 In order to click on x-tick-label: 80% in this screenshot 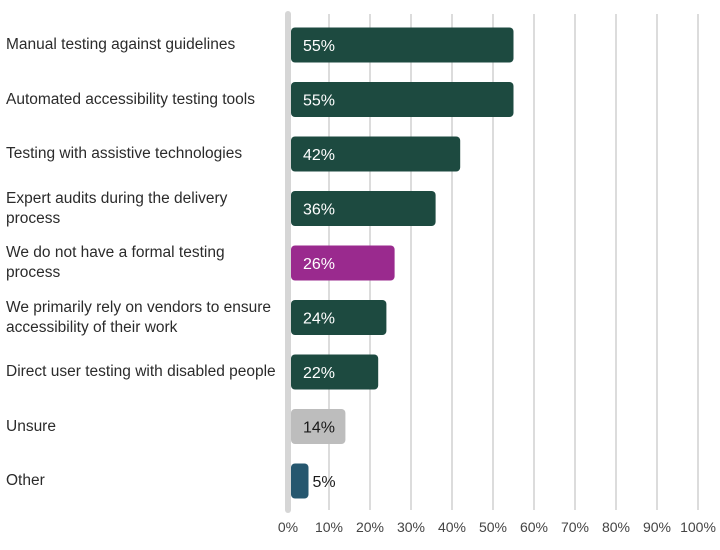, I will do `click(616, 527)`.